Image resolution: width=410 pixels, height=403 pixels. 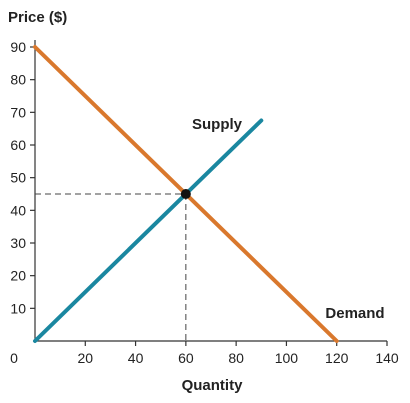 I want to click on equilibrium-guides, so click(x=111, y=267).